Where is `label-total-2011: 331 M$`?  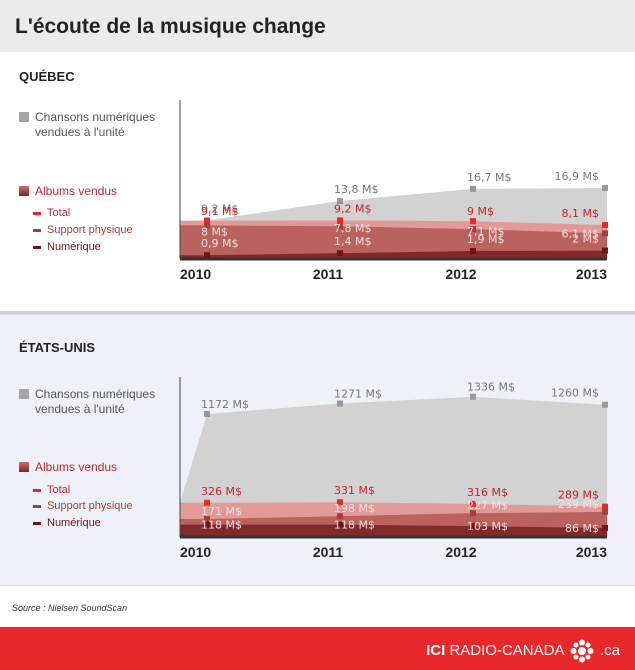
label-total-2011: 331 M$ is located at coordinates (354, 490).